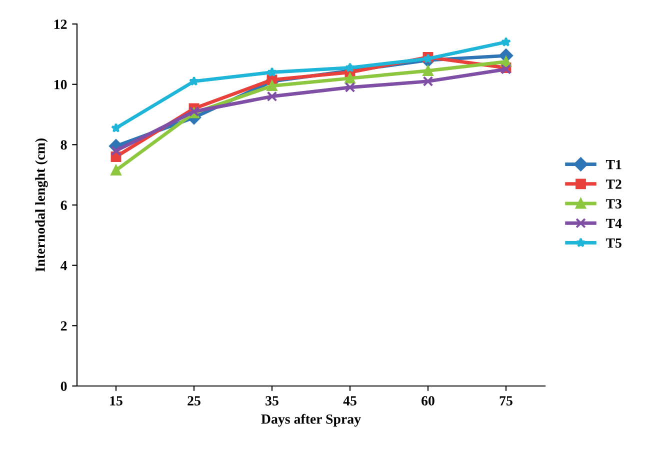 Image resolution: width=655 pixels, height=466 pixels. What do you see at coordinates (194, 401) in the screenshot?
I see `x-tick-label: 25` at bounding box center [194, 401].